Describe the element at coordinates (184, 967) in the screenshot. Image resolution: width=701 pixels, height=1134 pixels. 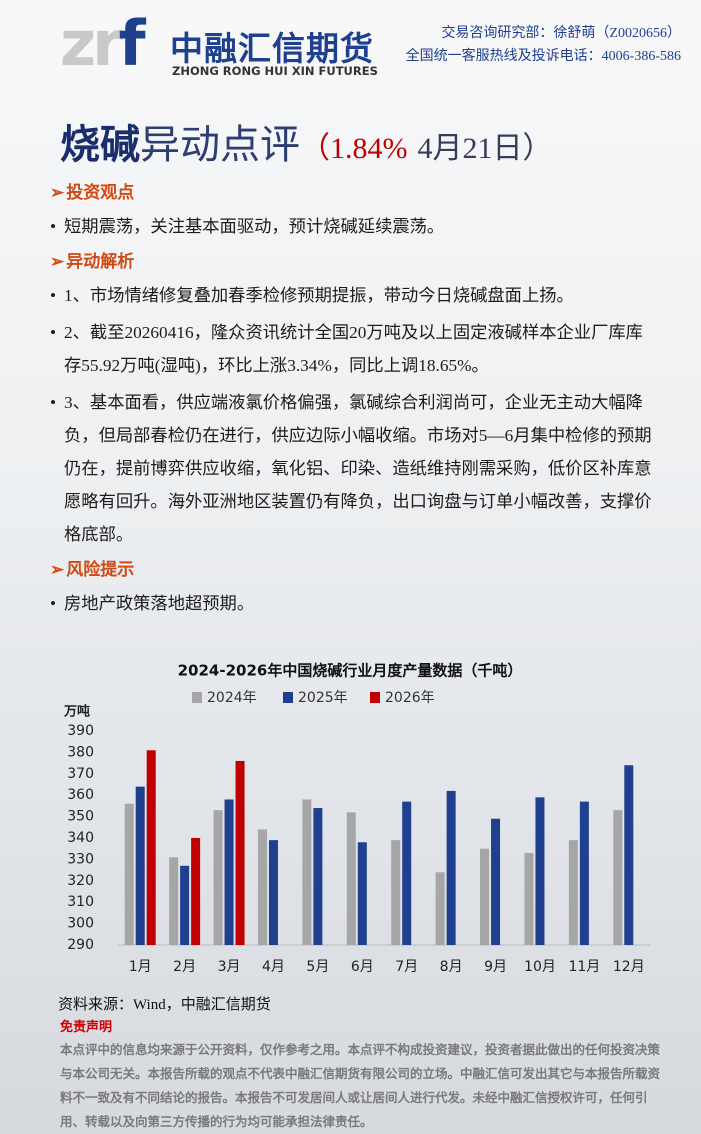
I see `x-tick-label: 2月` at that location.